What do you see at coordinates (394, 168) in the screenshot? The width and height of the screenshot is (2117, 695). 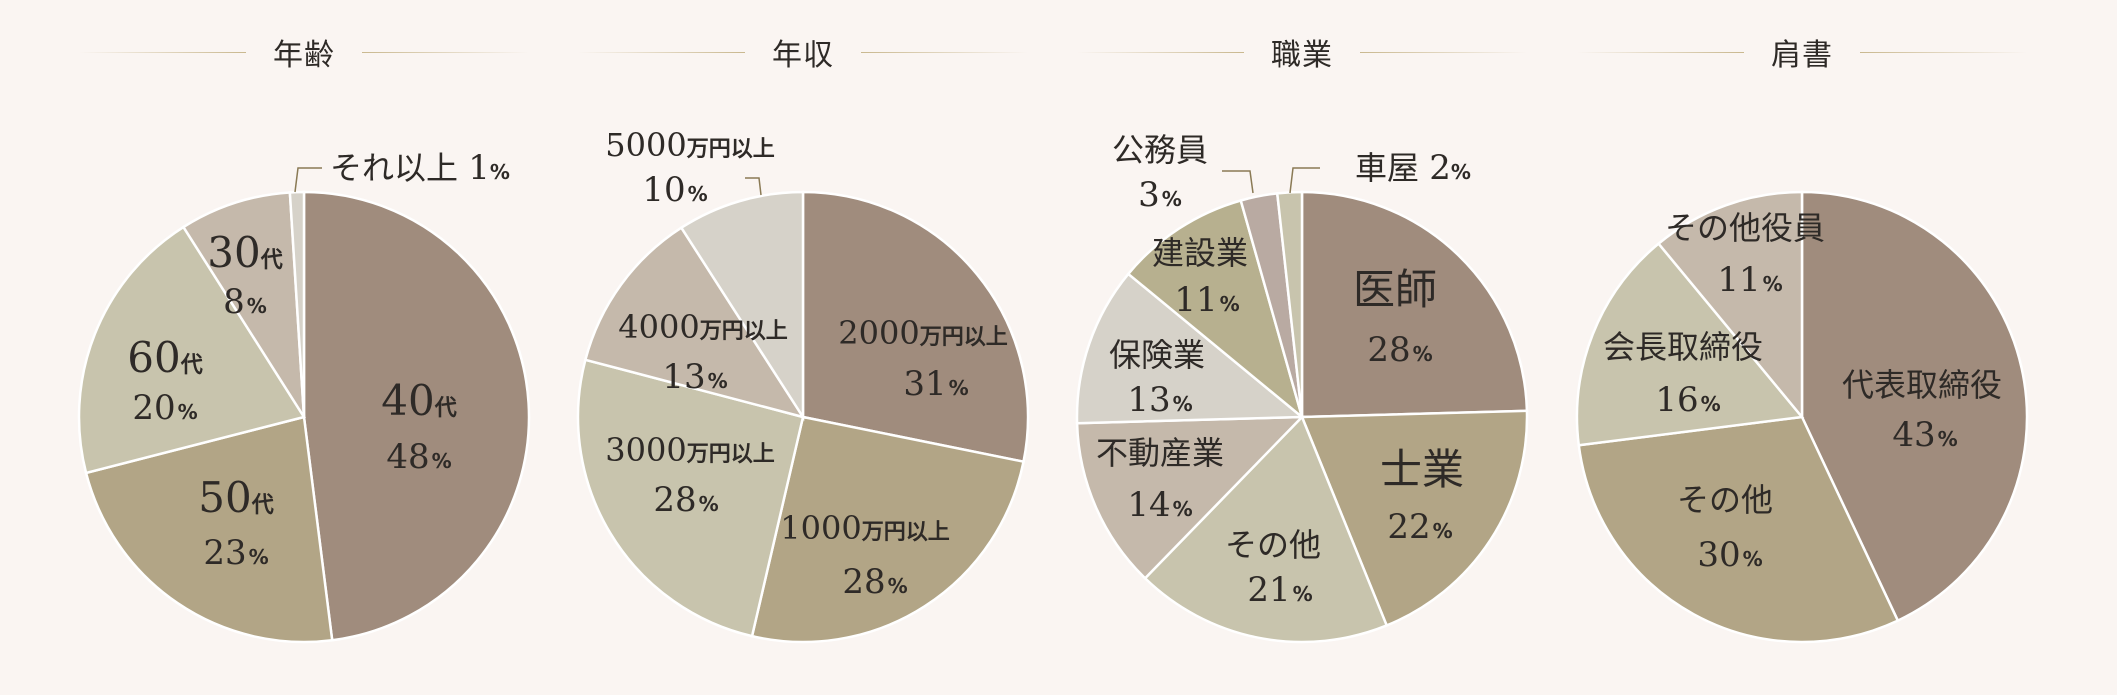 I see `slice-label-text: それ以上` at bounding box center [394, 168].